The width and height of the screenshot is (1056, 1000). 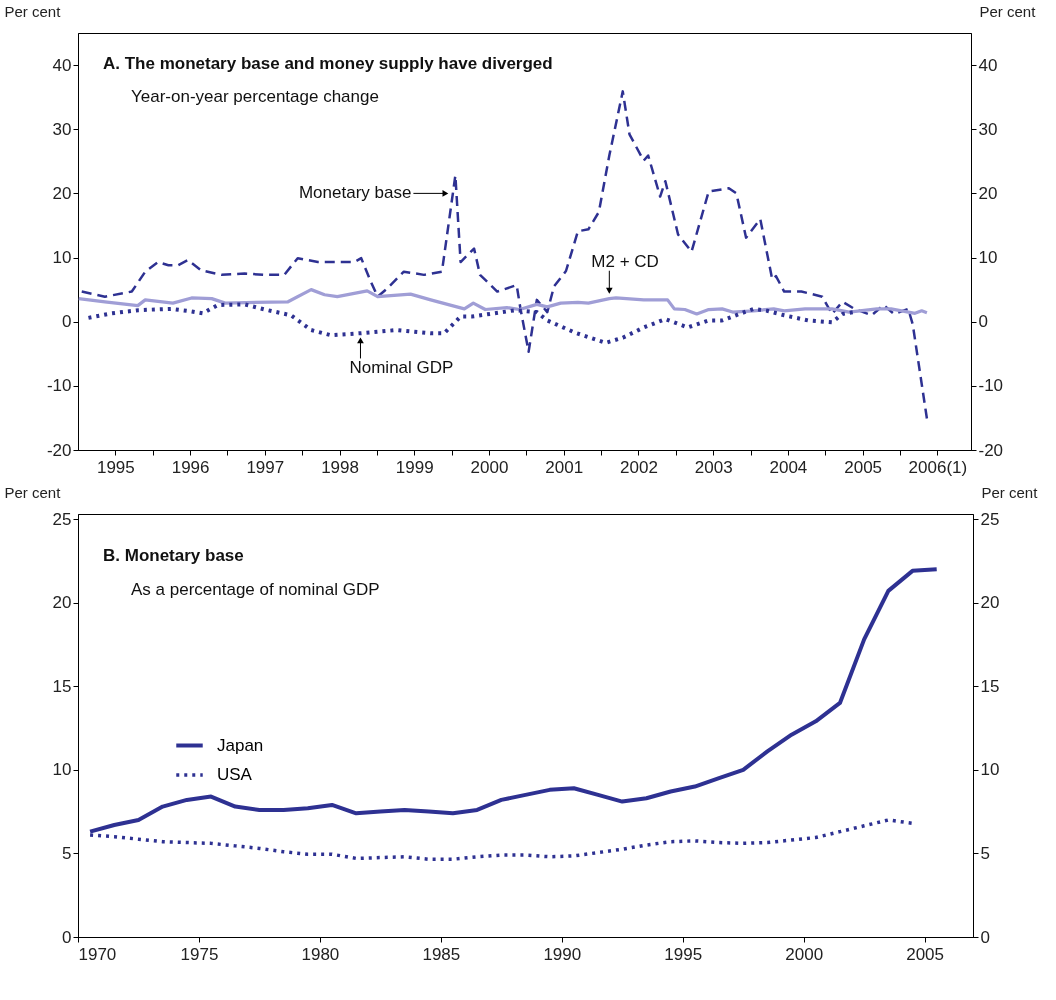 What do you see at coordinates (190, 467) in the screenshot?
I see `x-tick-label: 1996` at bounding box center [190, 467].